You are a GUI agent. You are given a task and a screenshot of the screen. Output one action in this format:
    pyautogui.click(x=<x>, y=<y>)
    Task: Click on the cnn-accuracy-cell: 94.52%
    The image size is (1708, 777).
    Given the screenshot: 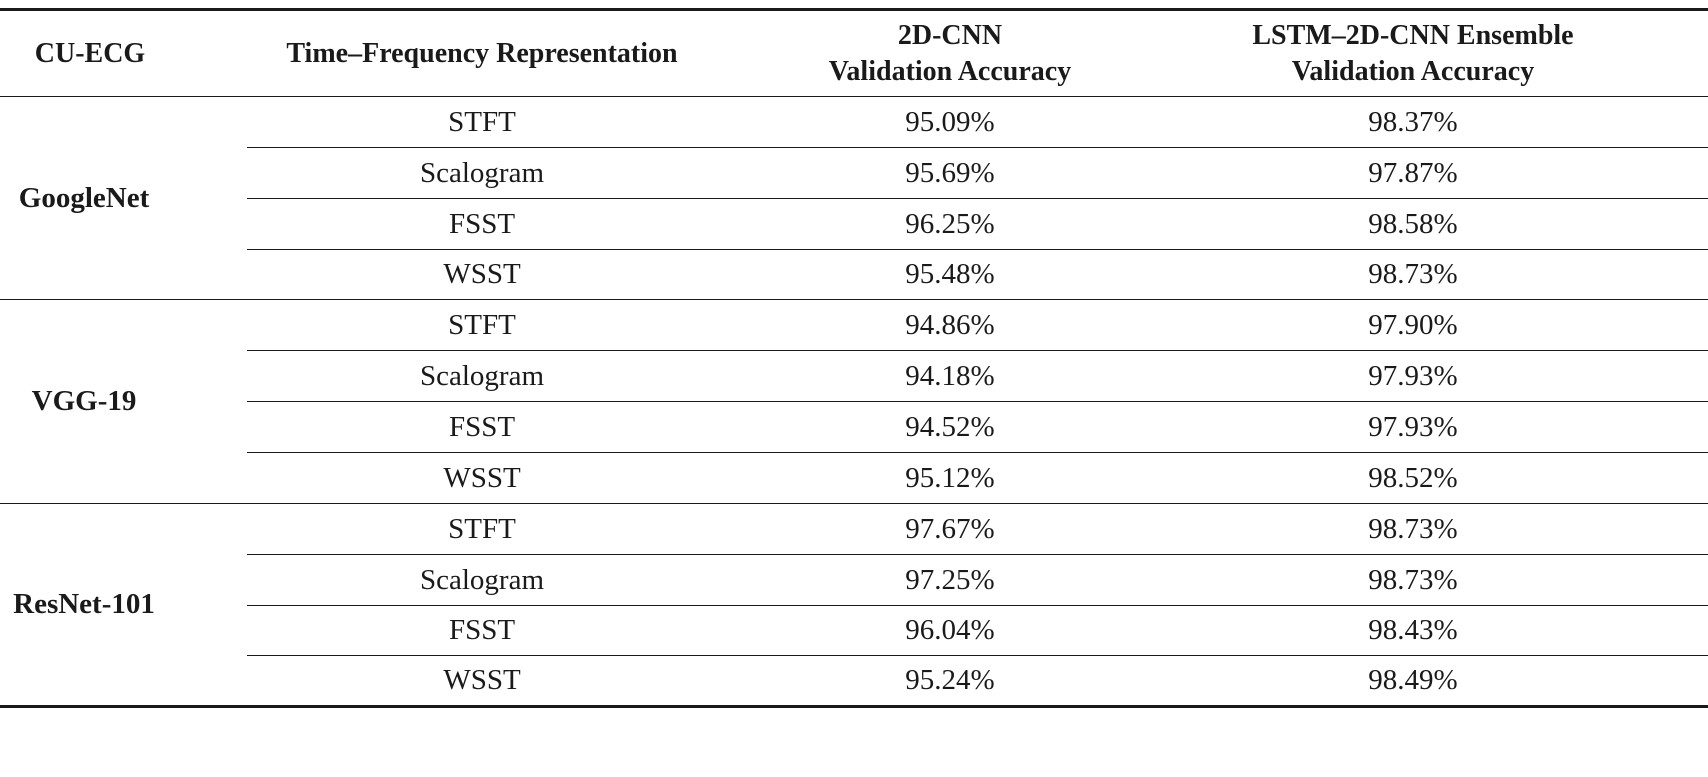 What is the action you would take?
    pyautogui.click(x=950, y=427)
    